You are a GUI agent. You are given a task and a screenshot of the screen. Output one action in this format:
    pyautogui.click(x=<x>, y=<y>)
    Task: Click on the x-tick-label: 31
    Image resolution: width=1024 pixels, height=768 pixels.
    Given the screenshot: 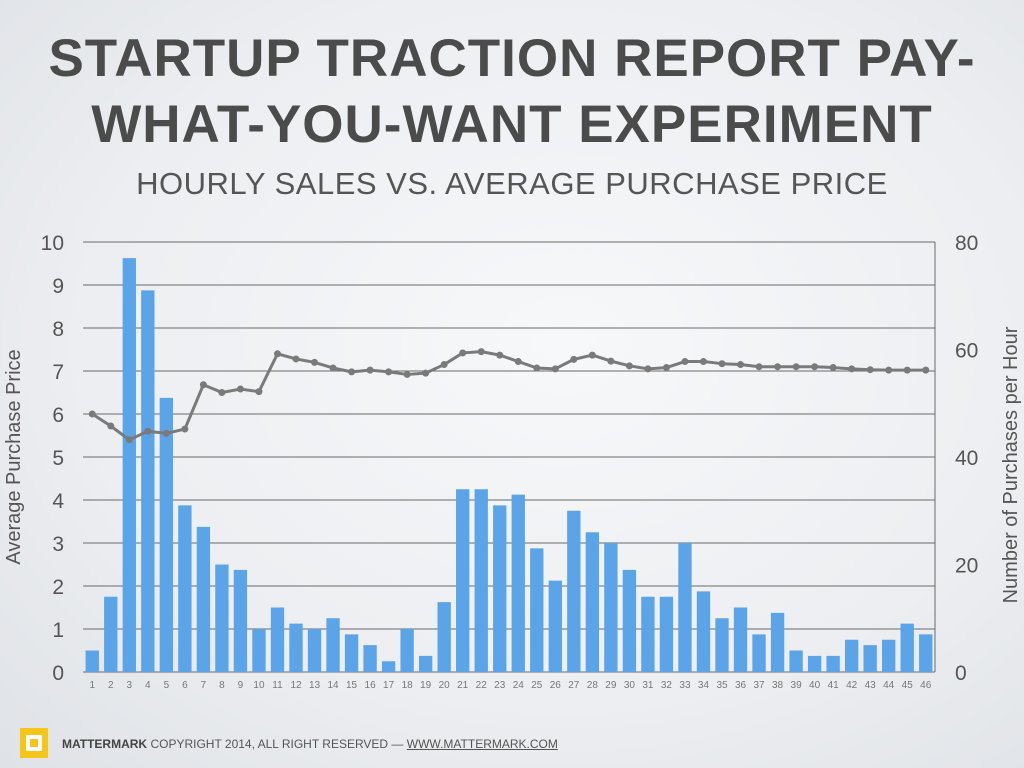 What is the action you would take?
    pyautogui.click(x=648, y=685)
    